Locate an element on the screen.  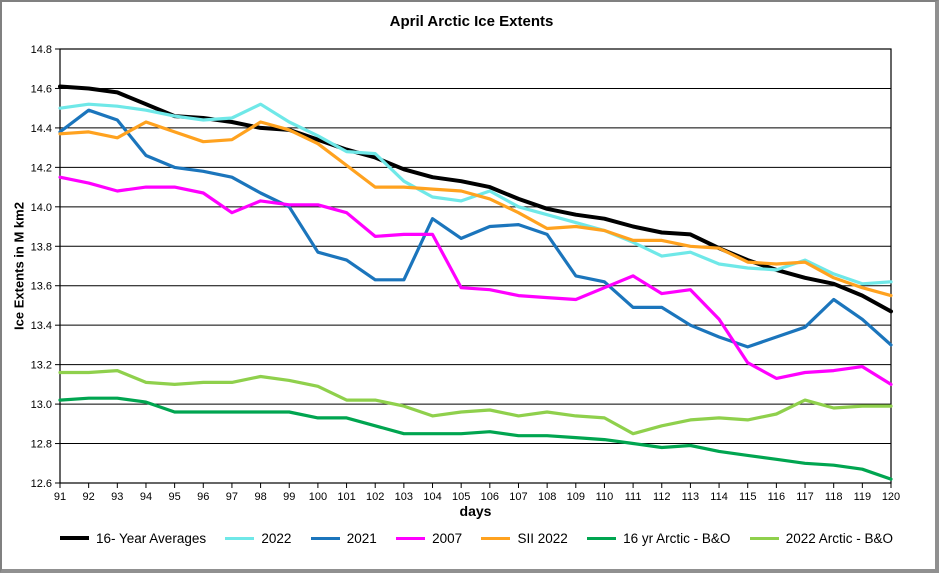
y-tick-label: 14.0 is located at coordinates (41, 208).